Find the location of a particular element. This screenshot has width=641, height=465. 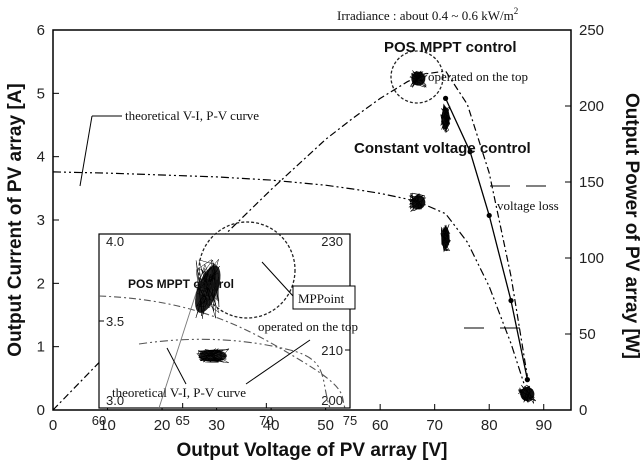

y-right-tick-label: 200 is located at coordinates (591, 106).